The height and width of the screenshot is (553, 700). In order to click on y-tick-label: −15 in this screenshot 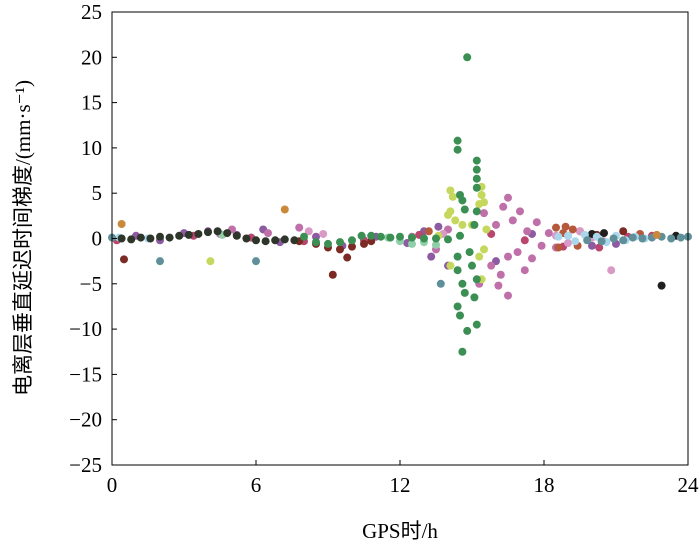, I will do `click(85, 374)`.